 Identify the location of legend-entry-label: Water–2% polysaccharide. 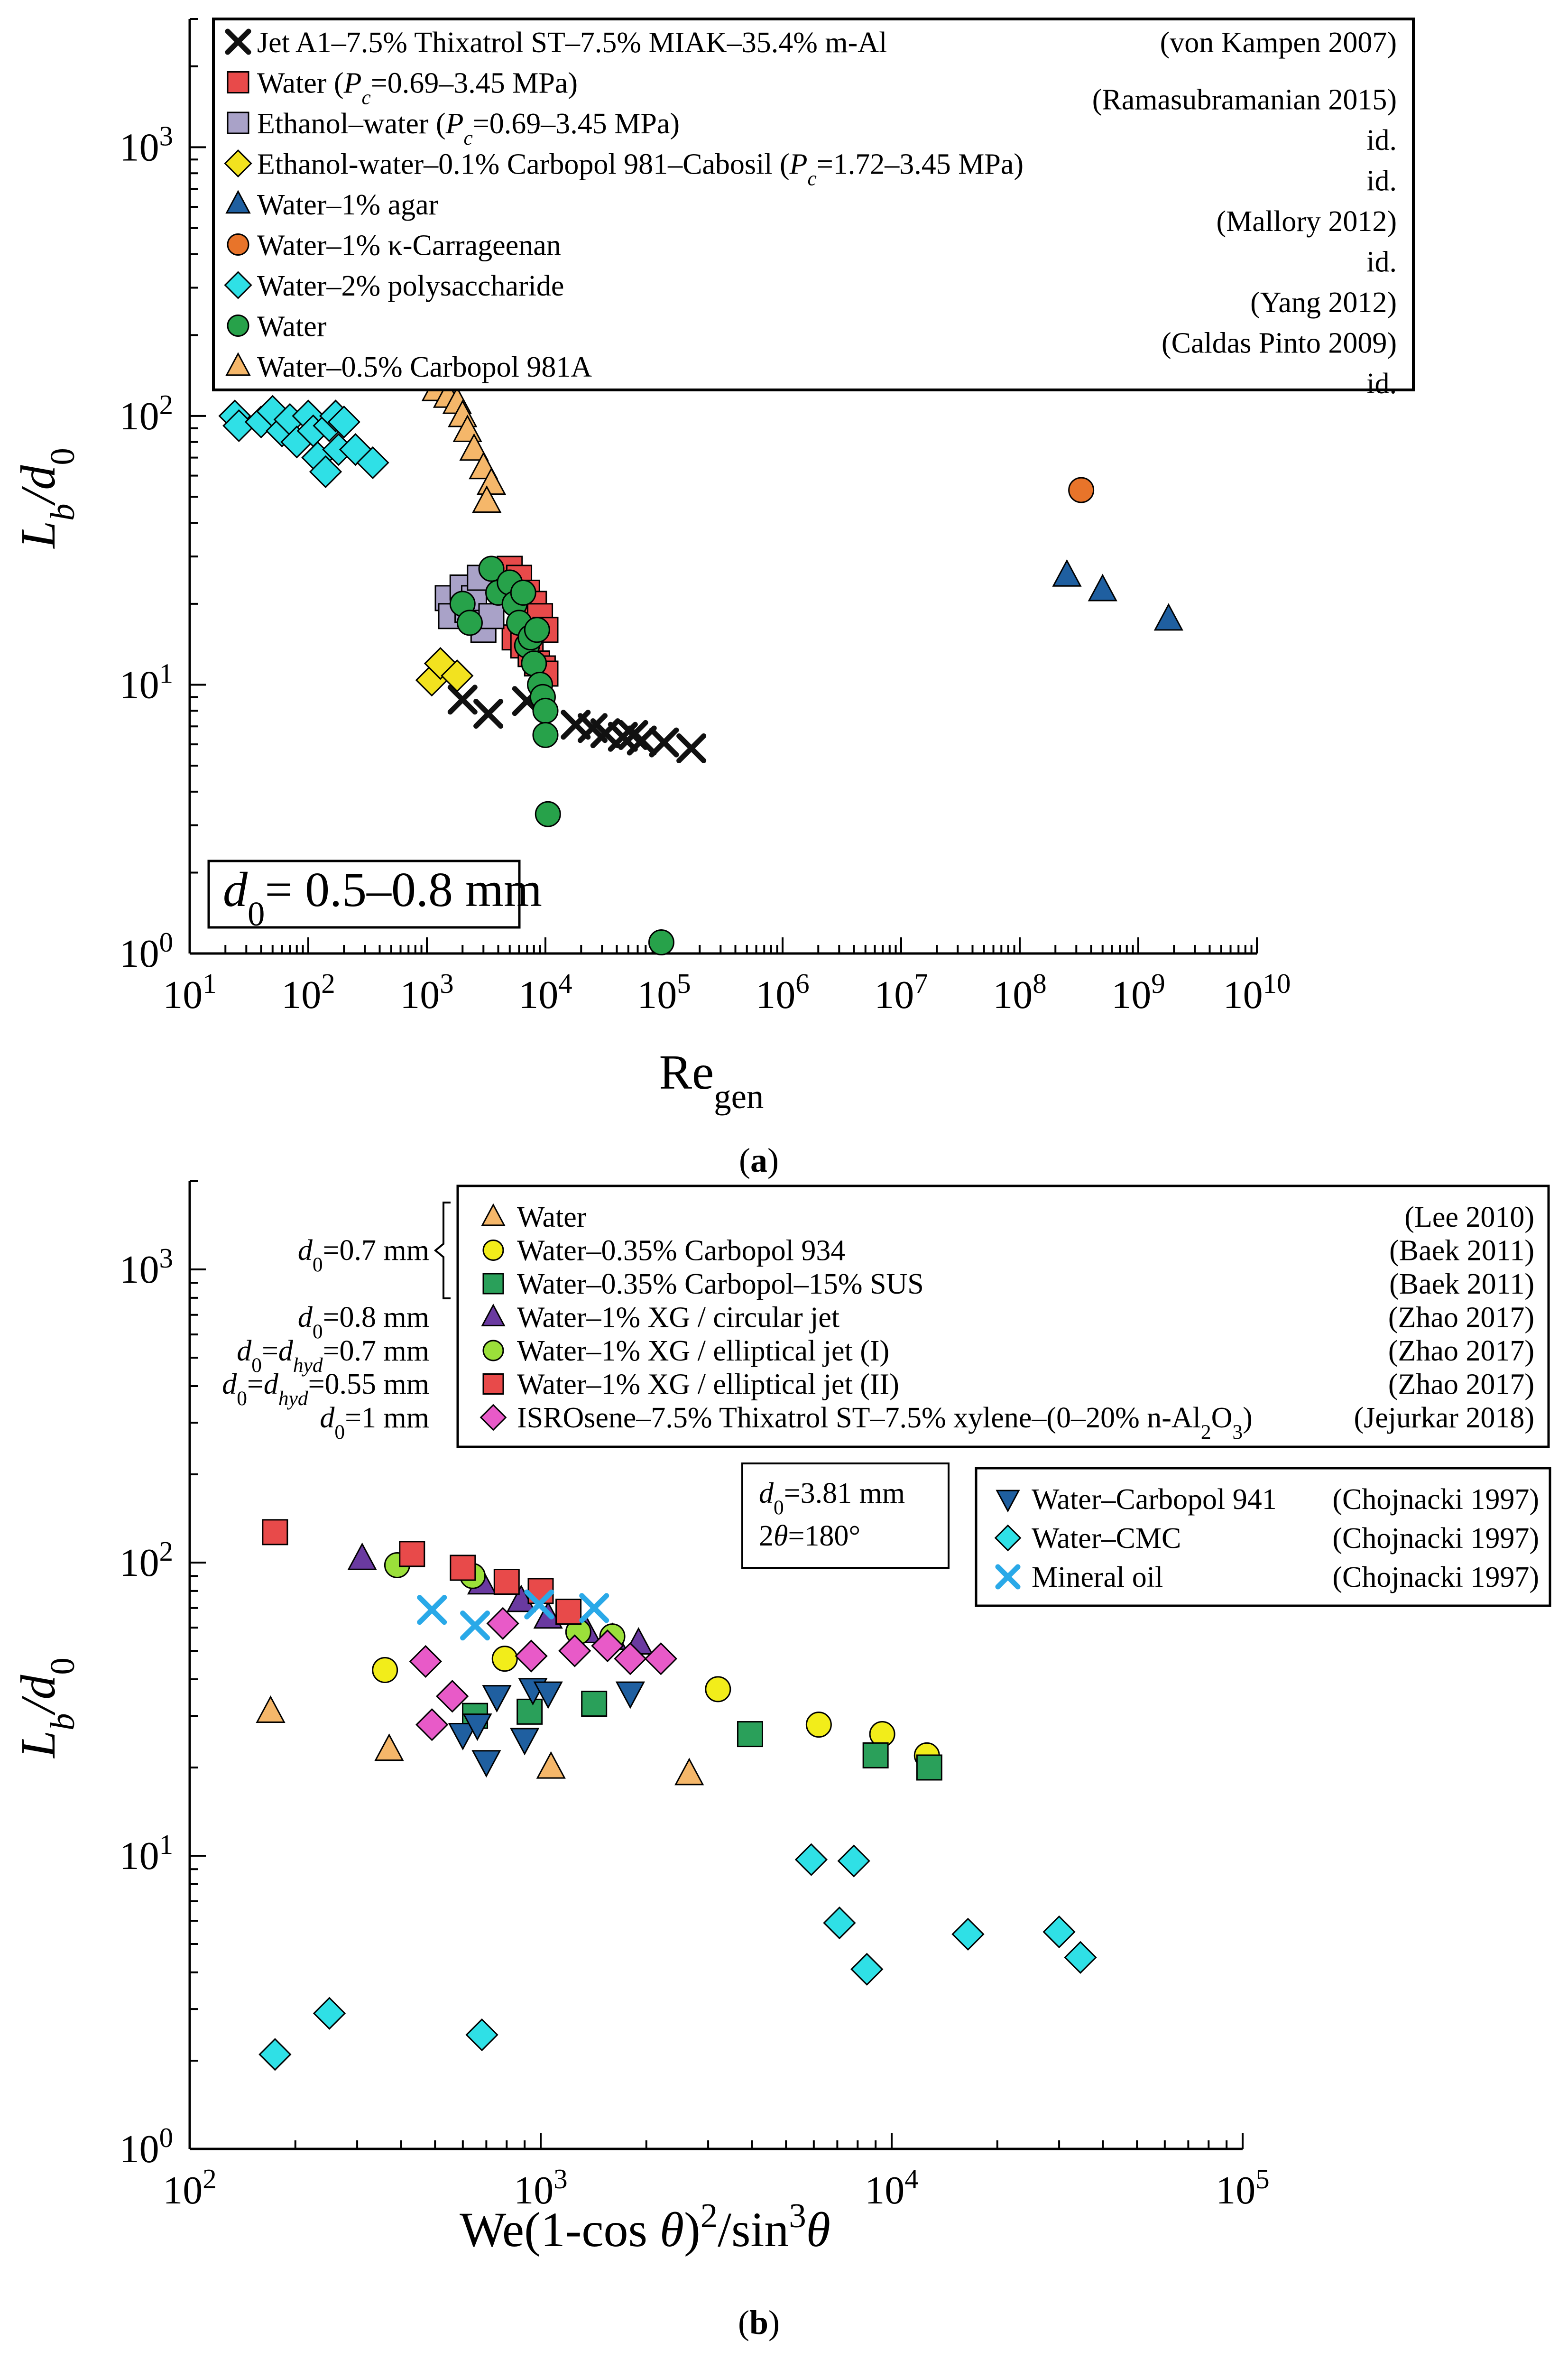
(411, 286).